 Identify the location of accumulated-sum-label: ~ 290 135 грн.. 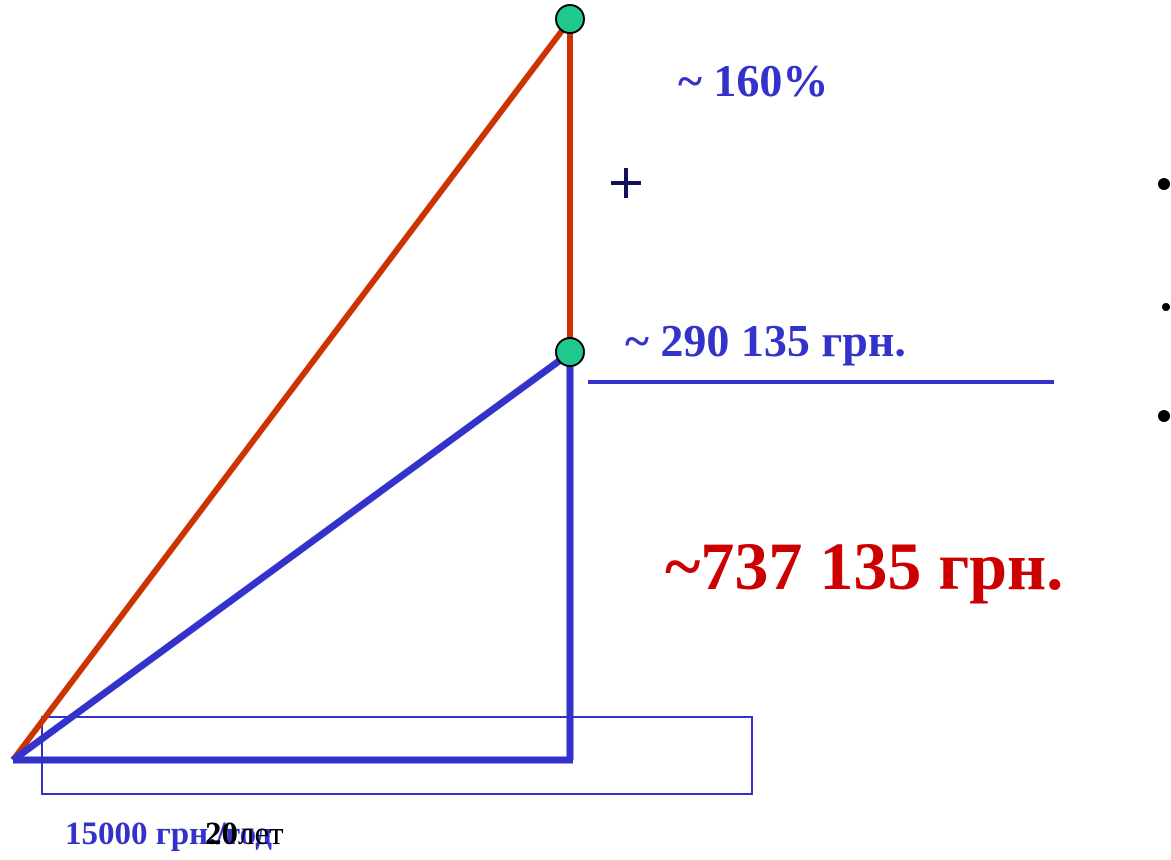
(765, 340).